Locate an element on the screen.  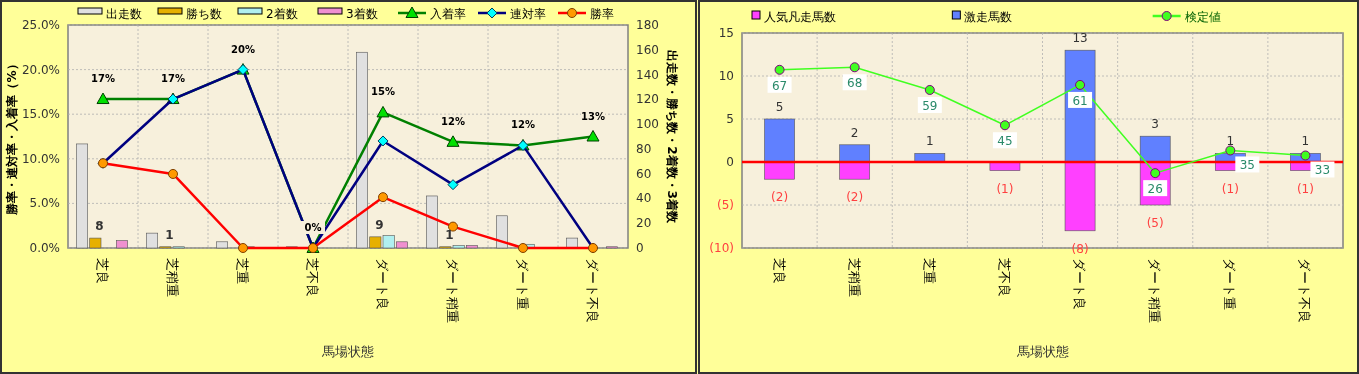
legend-label: 人気凡走馬数 is located at coordinates (800, 17).